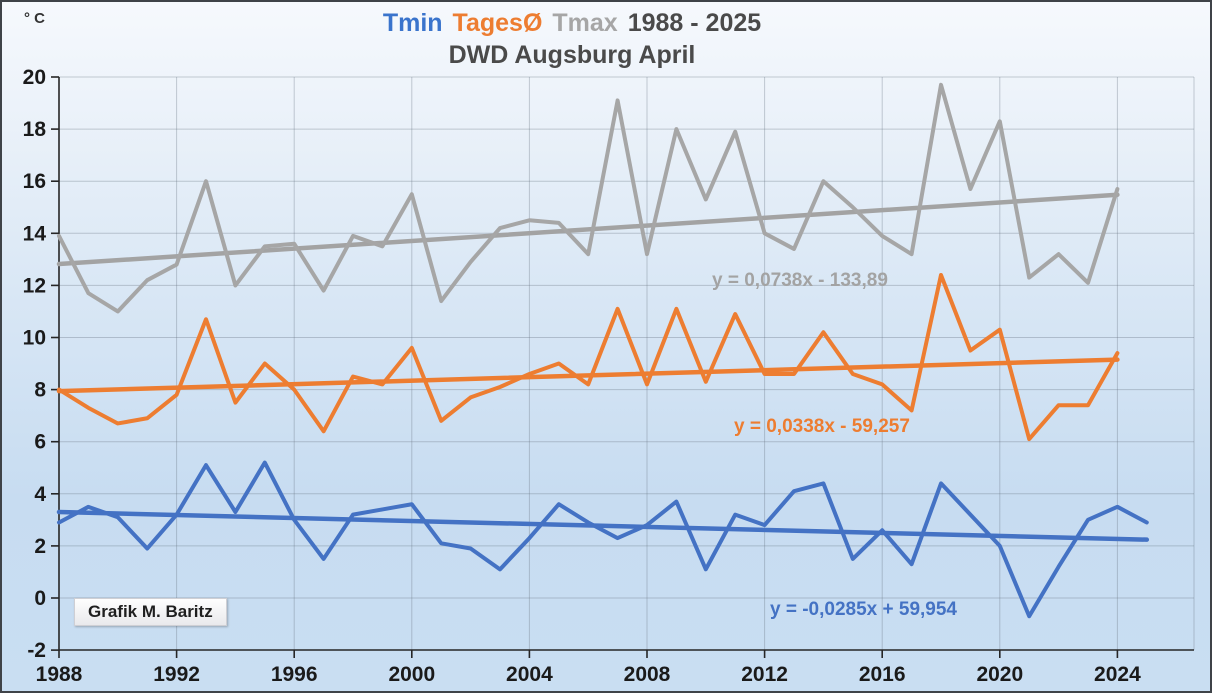  Describe the element at coordinates (35, 129) in the screenshot. I see `y-tick-label: 18` at that location.